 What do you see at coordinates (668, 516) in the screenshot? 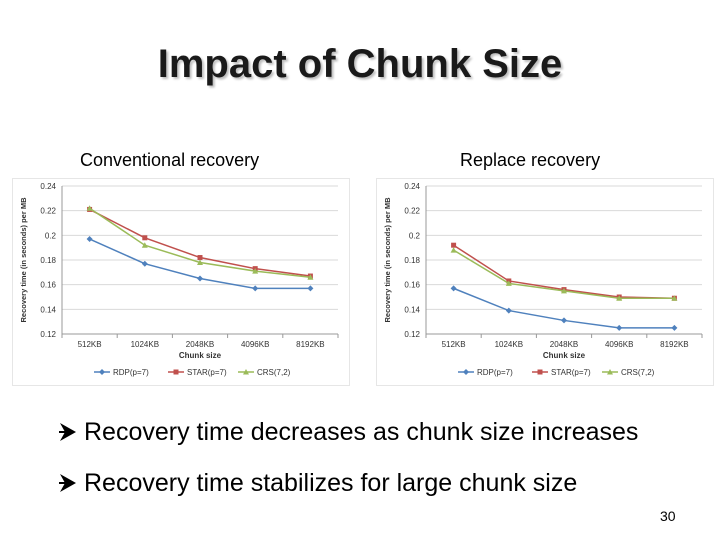
I see `page-number: 30` at bounding box center [668, 516].